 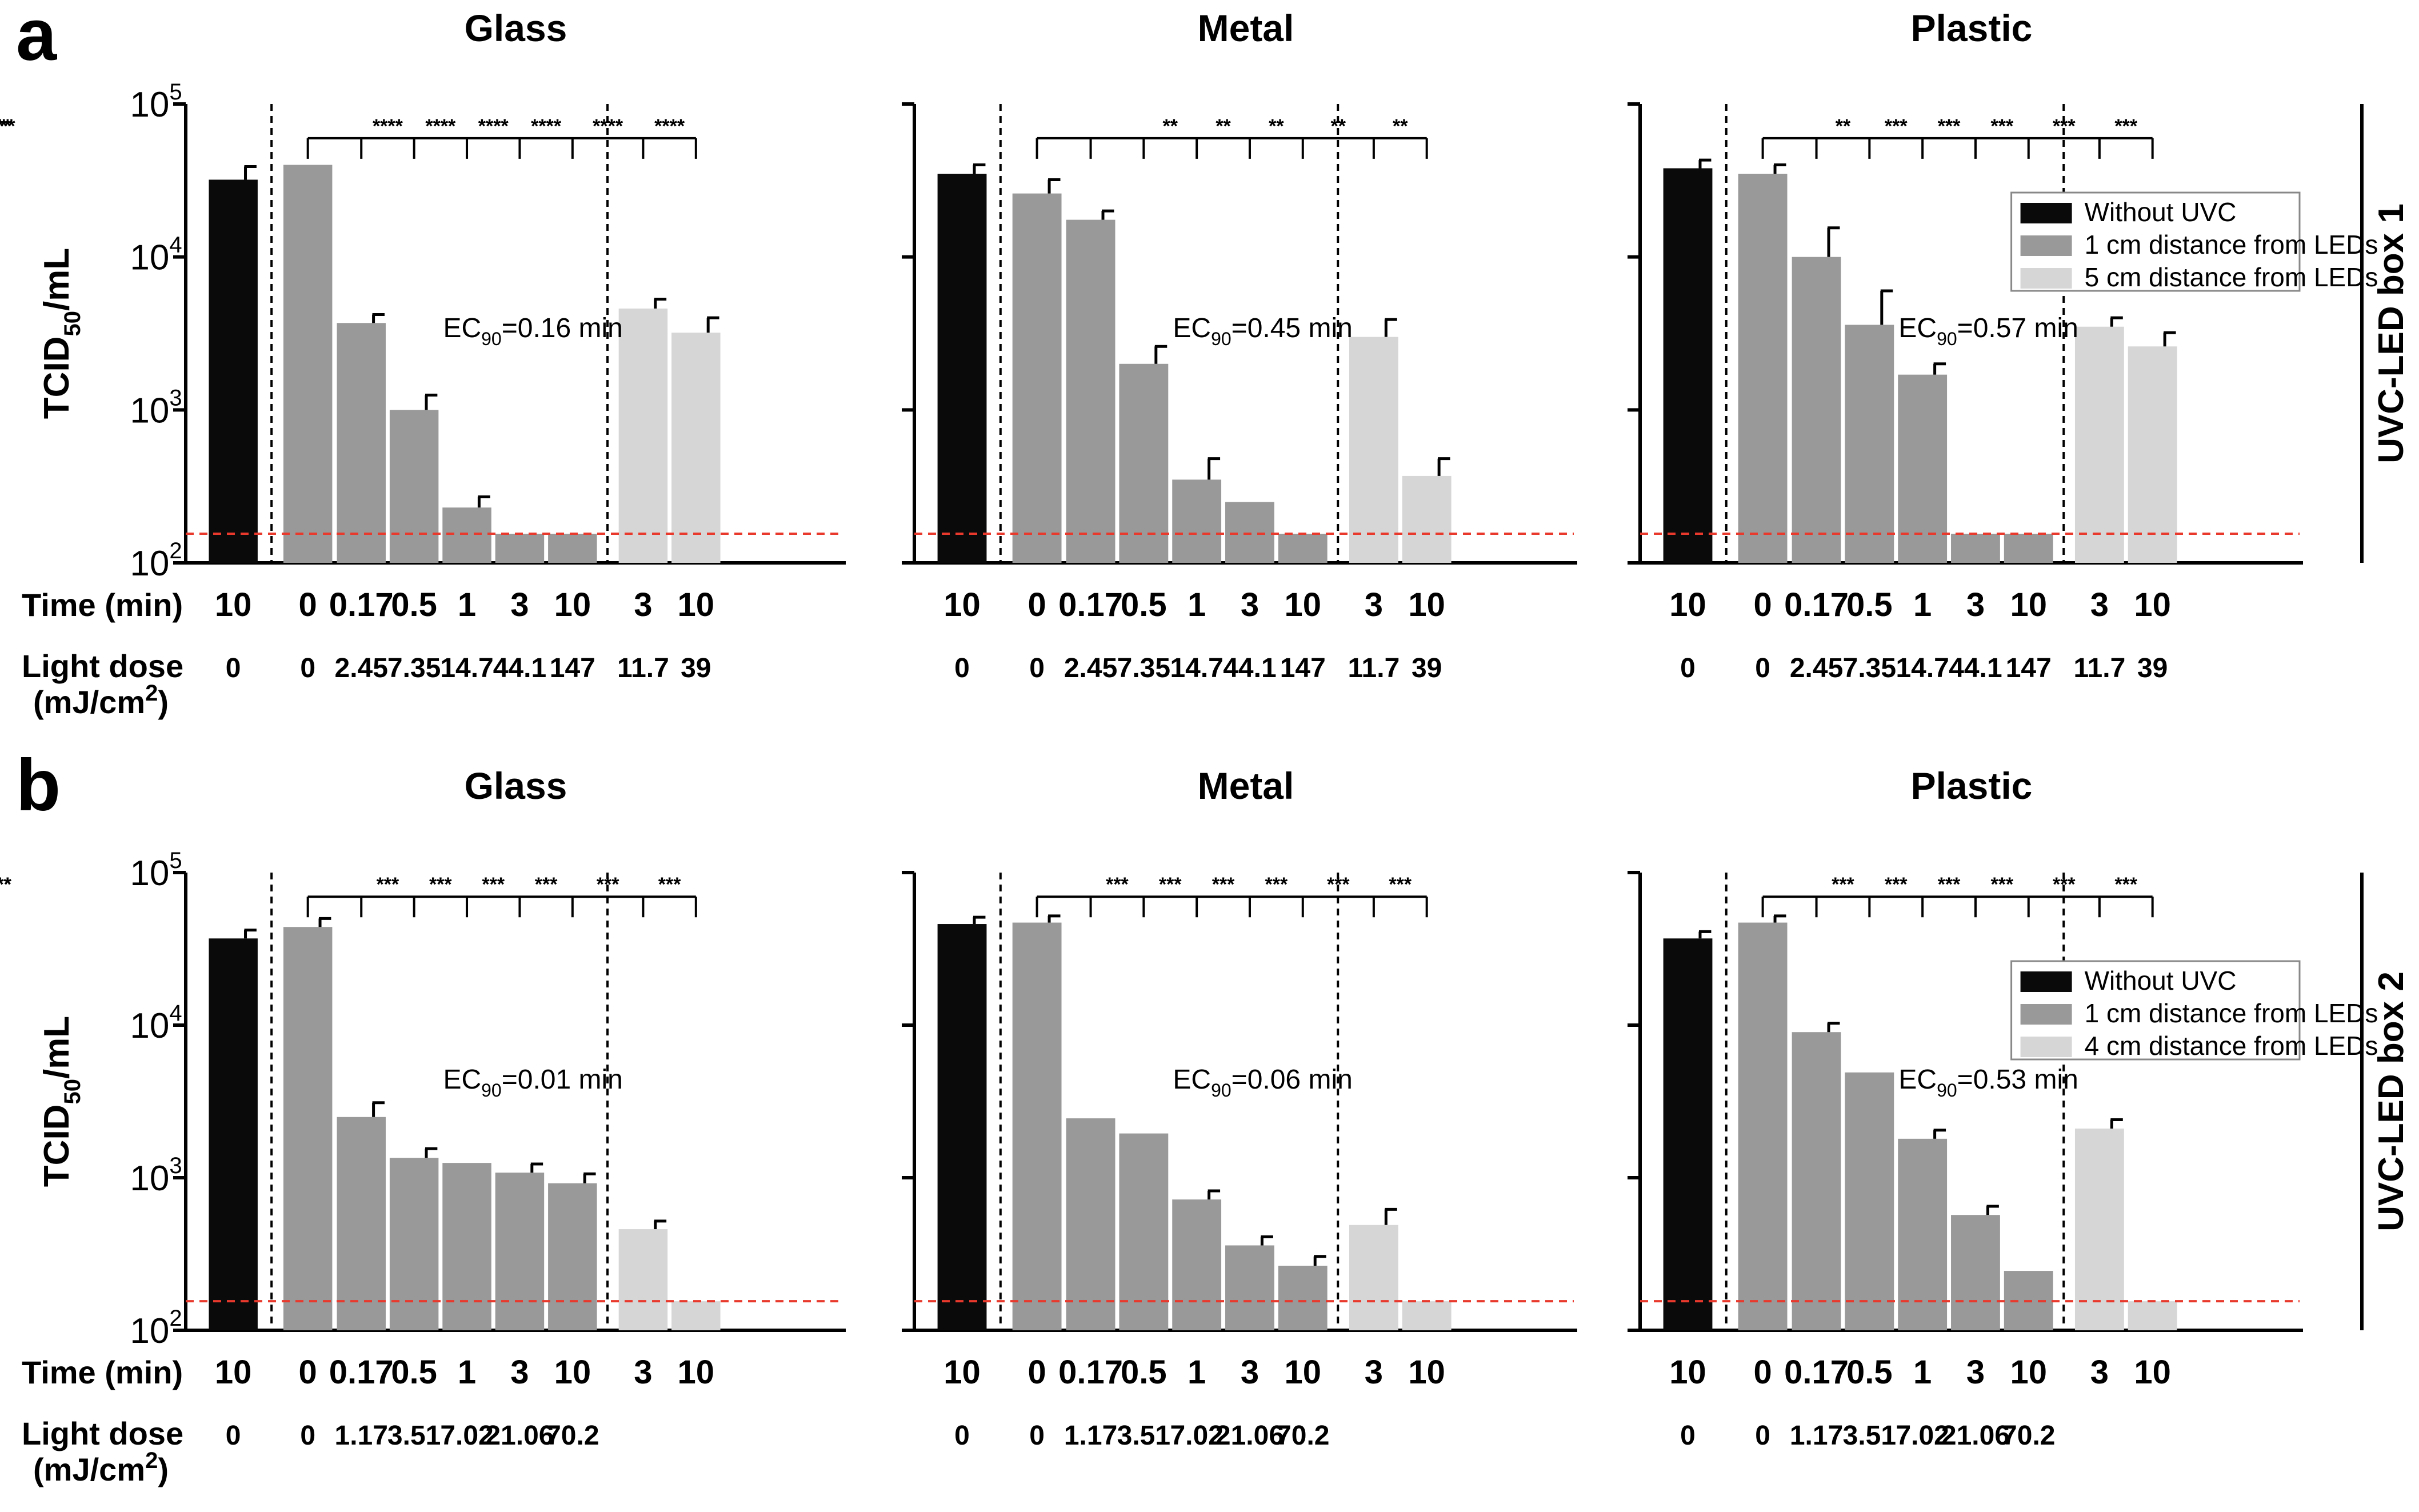 What do you see at coordinates (176, 245) in the screenshot?
I see `y-tick-exponent: 4` at bounding box center [176, 245].